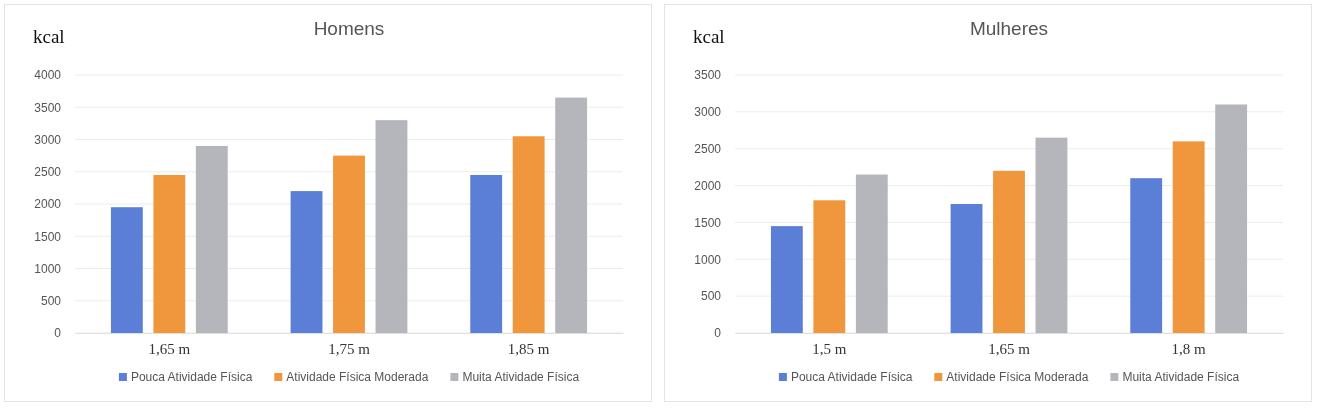 This screenshot has height=408, width=1327. Describe the element at coordinates (528, 348) in the screenshot. I see `x-tick-label: 1,85 m` at that location.